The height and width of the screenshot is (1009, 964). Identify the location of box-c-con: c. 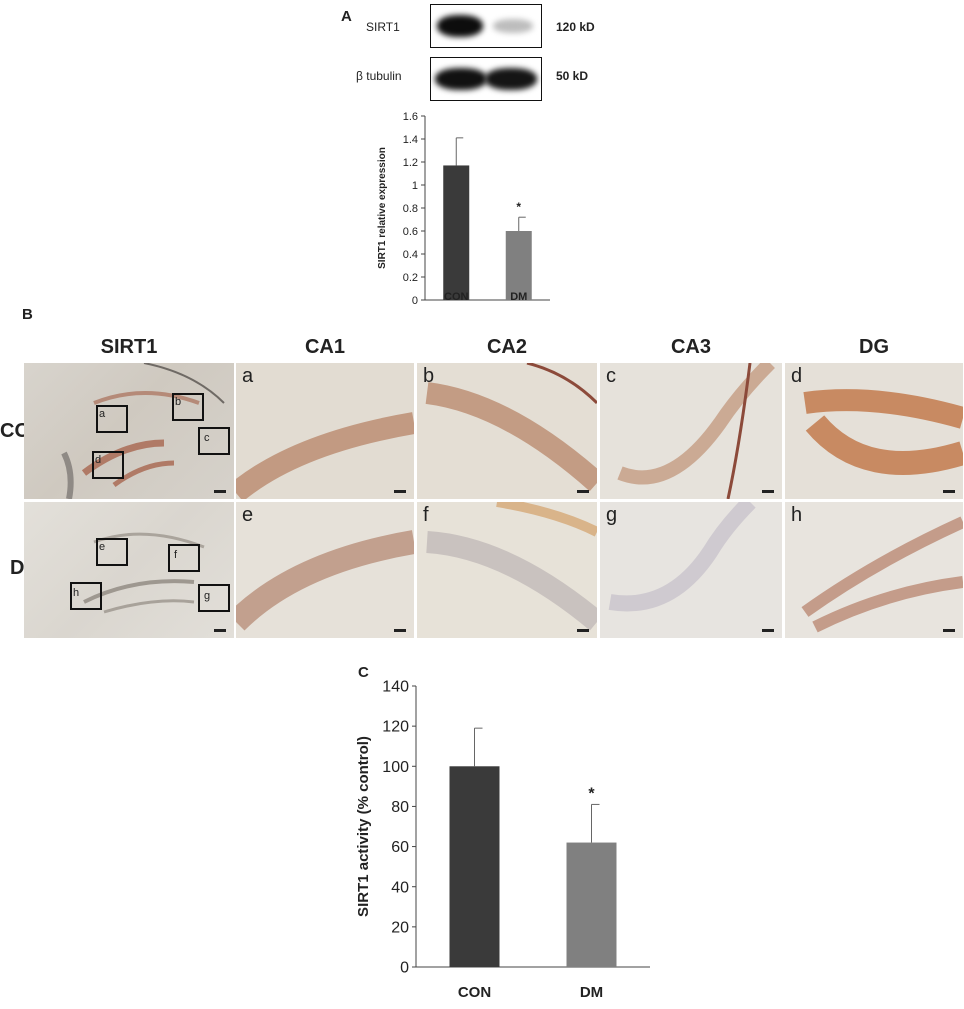
(214, 441).